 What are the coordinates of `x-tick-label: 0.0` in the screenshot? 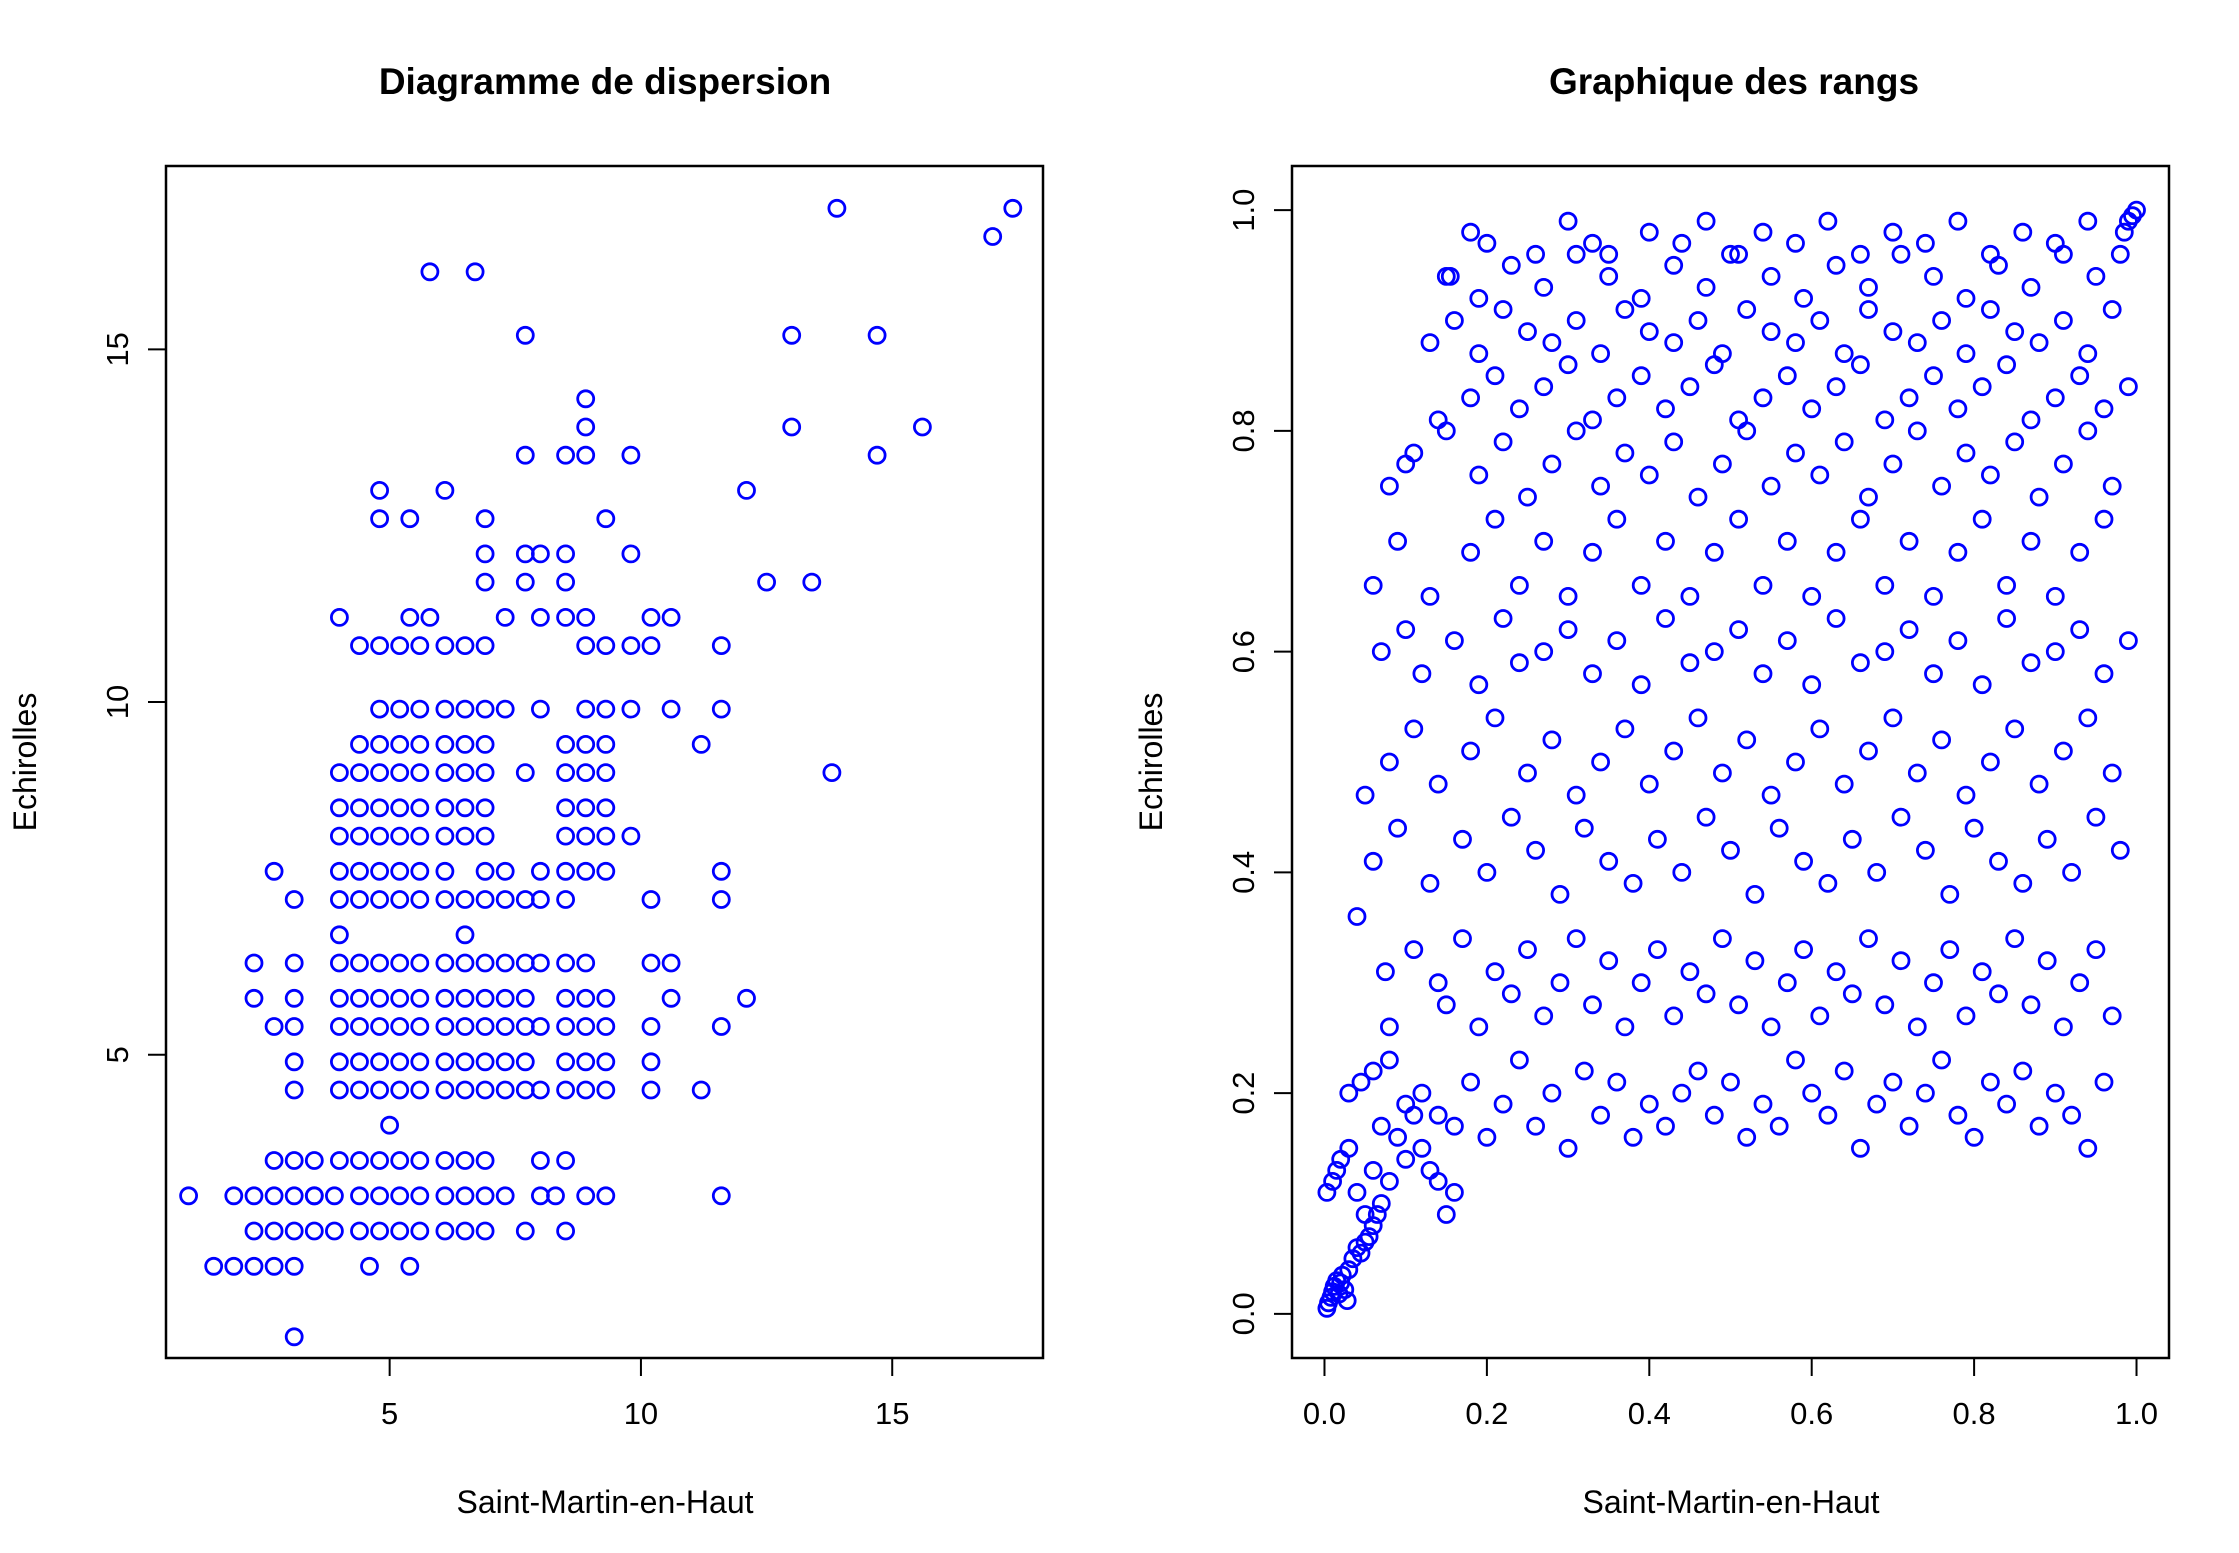 It's located at (1324, 1413).